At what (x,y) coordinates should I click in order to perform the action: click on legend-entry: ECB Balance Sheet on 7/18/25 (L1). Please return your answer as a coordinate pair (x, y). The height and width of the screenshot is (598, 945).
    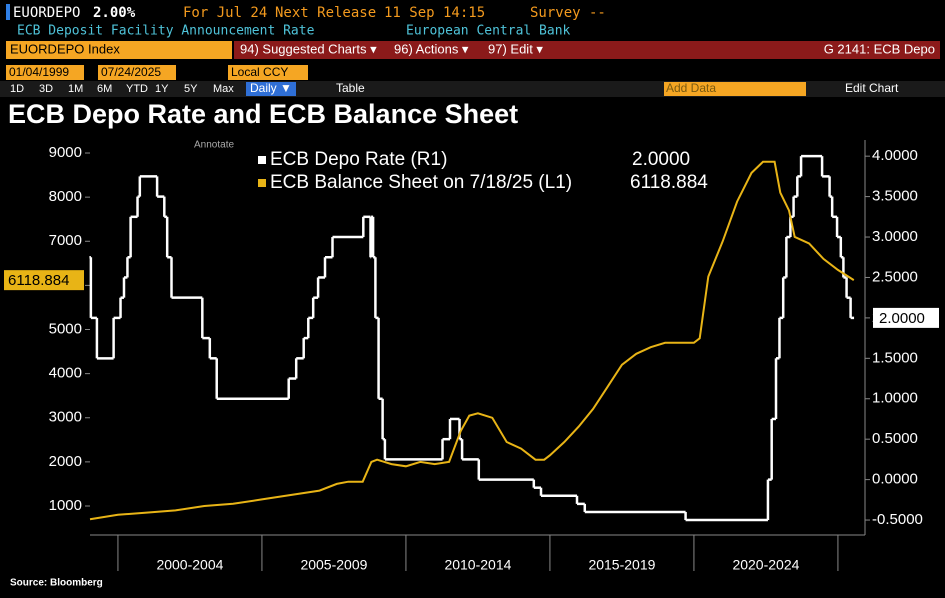
    Looking at the image, I should click on (421, 182).